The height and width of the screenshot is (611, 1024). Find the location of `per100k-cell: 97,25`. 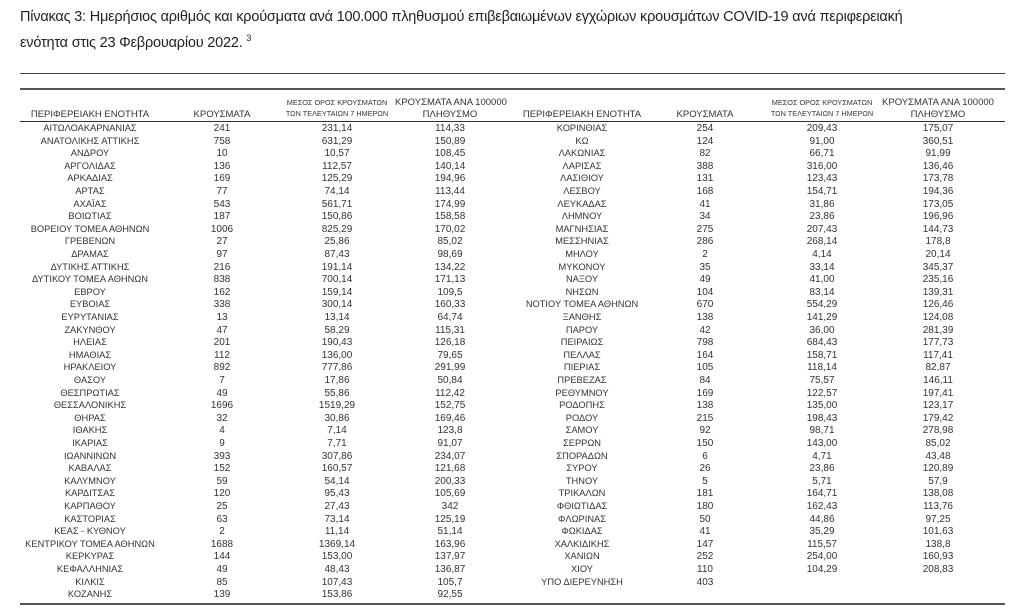

per100k-cell: 97,25 is located at coordinates (938, 519).